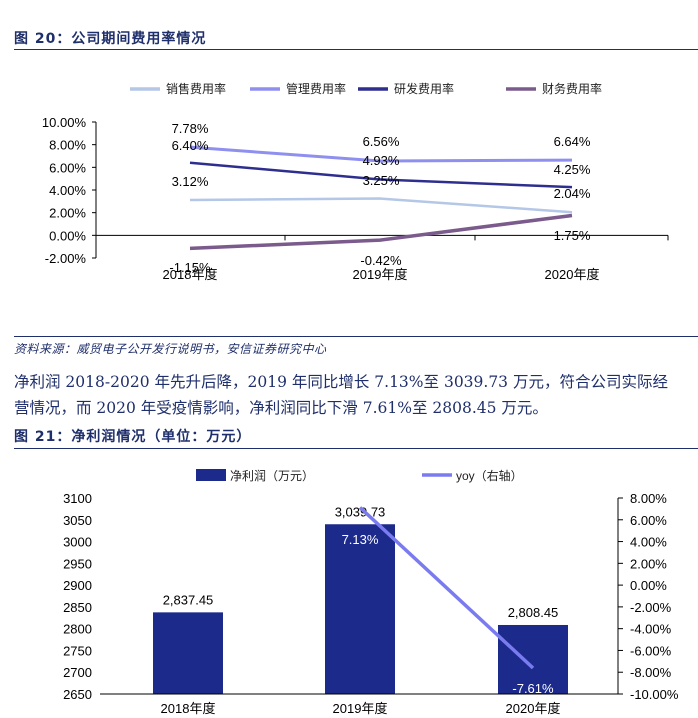 The image size is (698, 718). I want to click on yoy-line, so click(446, 588).